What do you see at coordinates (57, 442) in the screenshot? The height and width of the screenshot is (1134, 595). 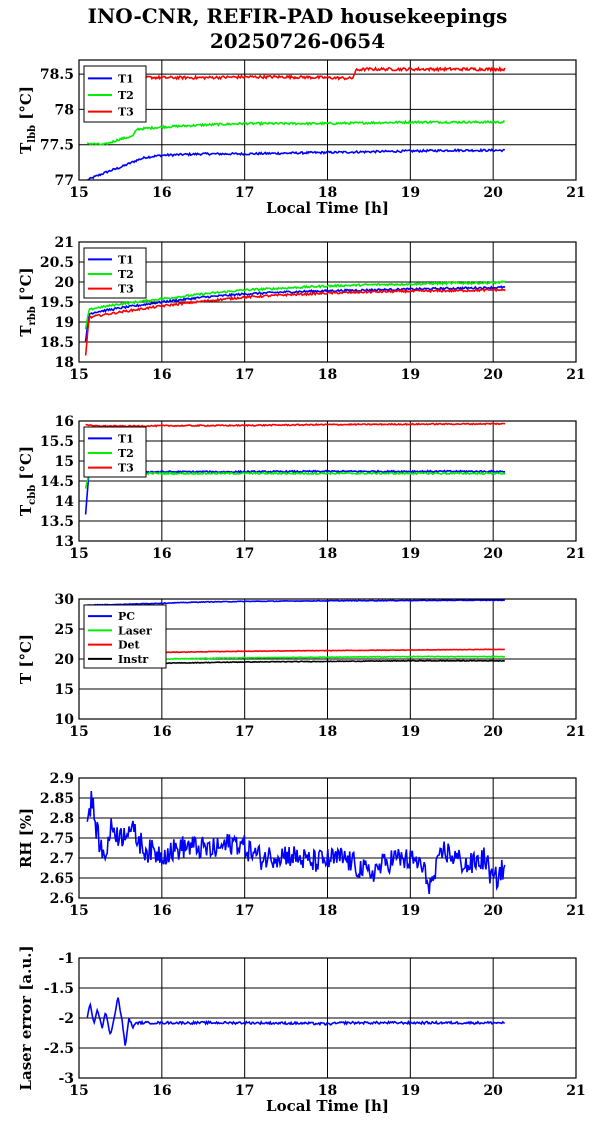 I see `y-tick-label: 15.5` at bounding box center [57, 442].